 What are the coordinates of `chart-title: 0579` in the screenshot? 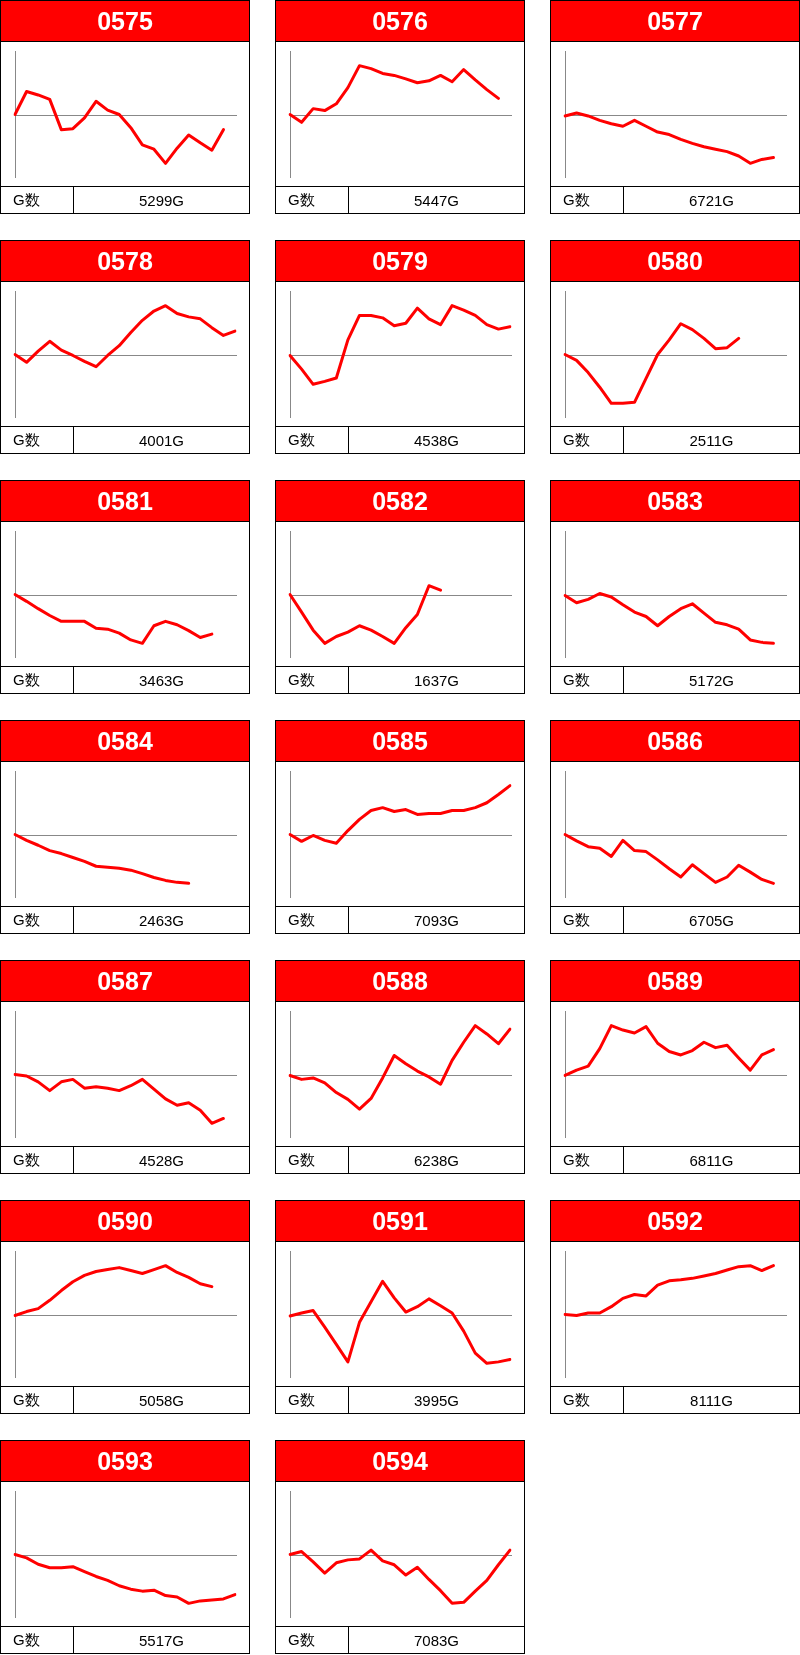 It's located at (400, 261).